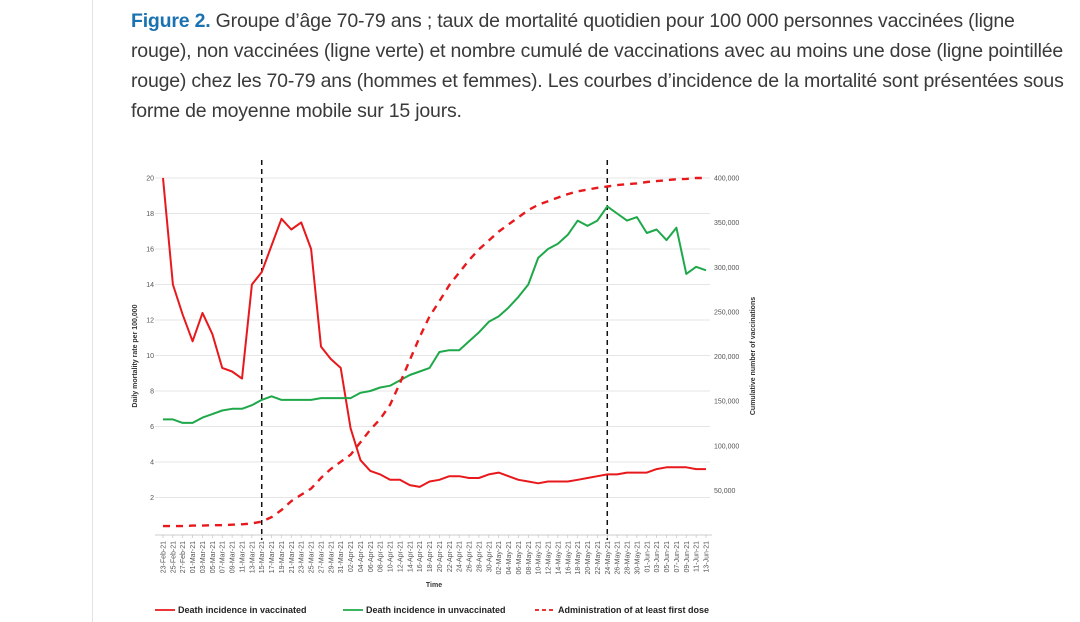 This screenshot has height=622, width=1080. What do you see at coordinates (677, 557) in the screenshot?
I see `x-tick-label: 07-Jun-21` at bounding box center [677, 557].